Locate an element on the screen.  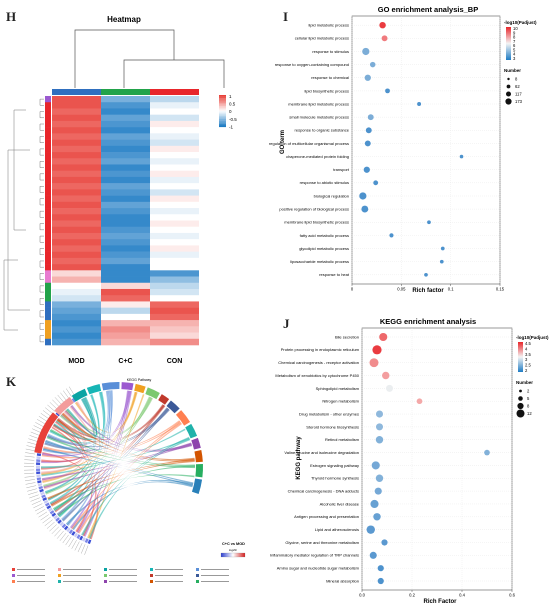
kg-term-label: Bile secretion is located at coordinates (347, 336).